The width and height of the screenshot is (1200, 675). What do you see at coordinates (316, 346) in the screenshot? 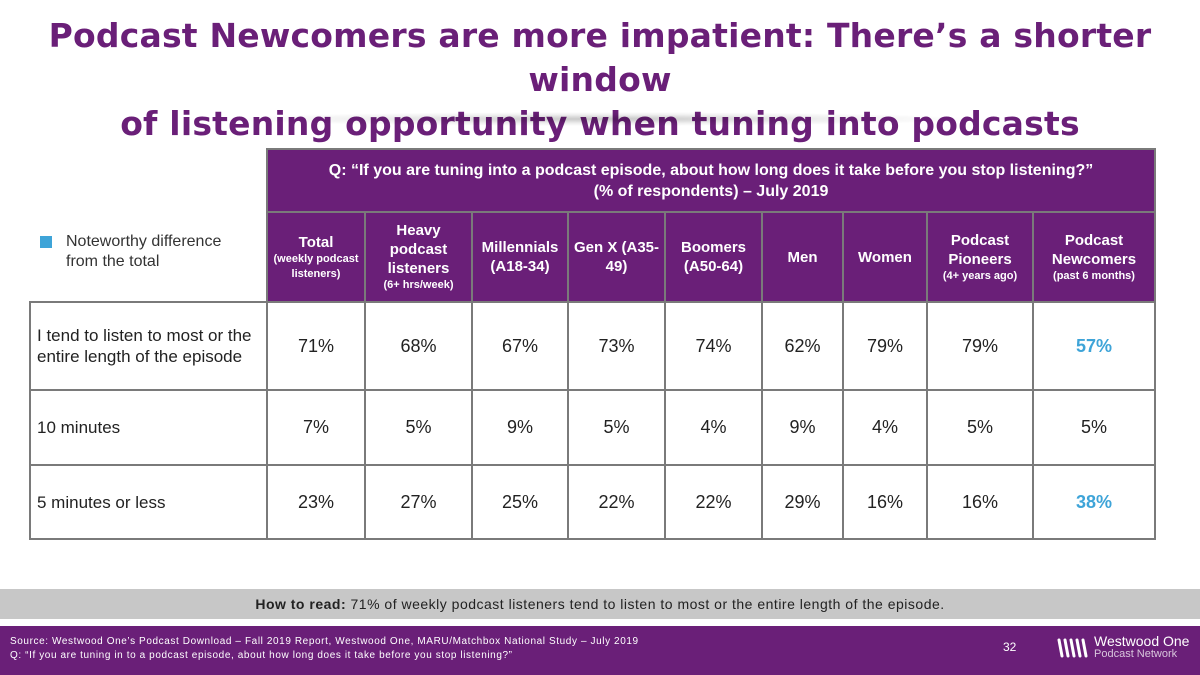
I see `value-cell: 71%` at bounding box center [316, 346].